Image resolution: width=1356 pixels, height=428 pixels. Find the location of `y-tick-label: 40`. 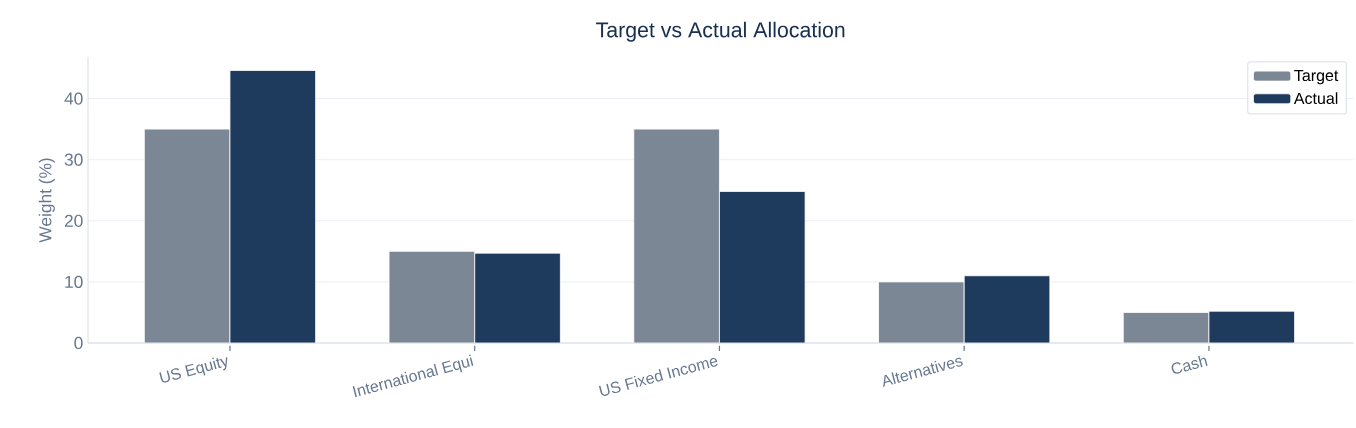

y-tick-label: 40 is located at coordinates (73, 98).